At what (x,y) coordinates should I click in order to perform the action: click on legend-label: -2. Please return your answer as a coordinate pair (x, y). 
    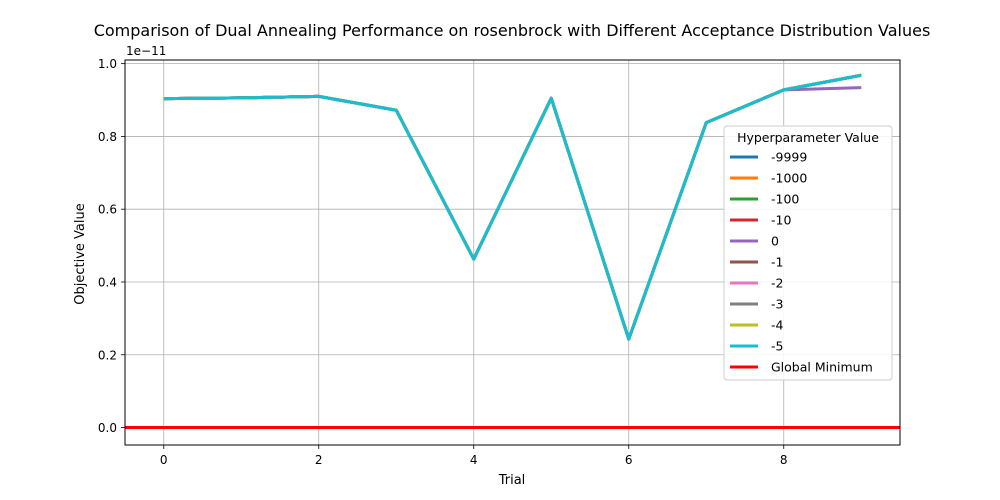
    Looking at the image, I should click on (777, 283).